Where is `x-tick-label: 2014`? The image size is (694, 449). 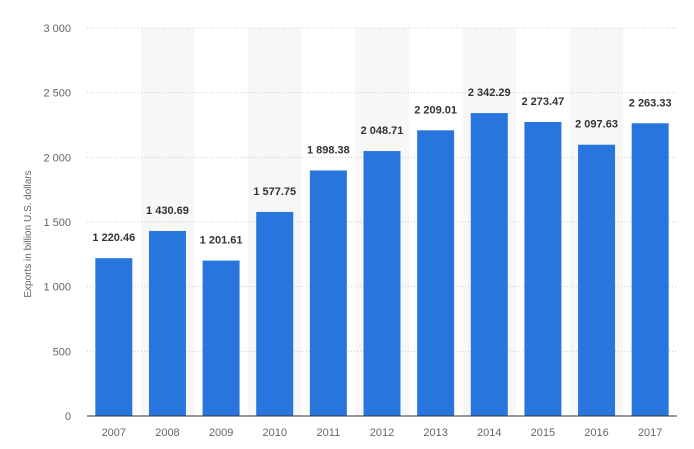 x-tick-label: 2014 is located at coordinates (489, 433).